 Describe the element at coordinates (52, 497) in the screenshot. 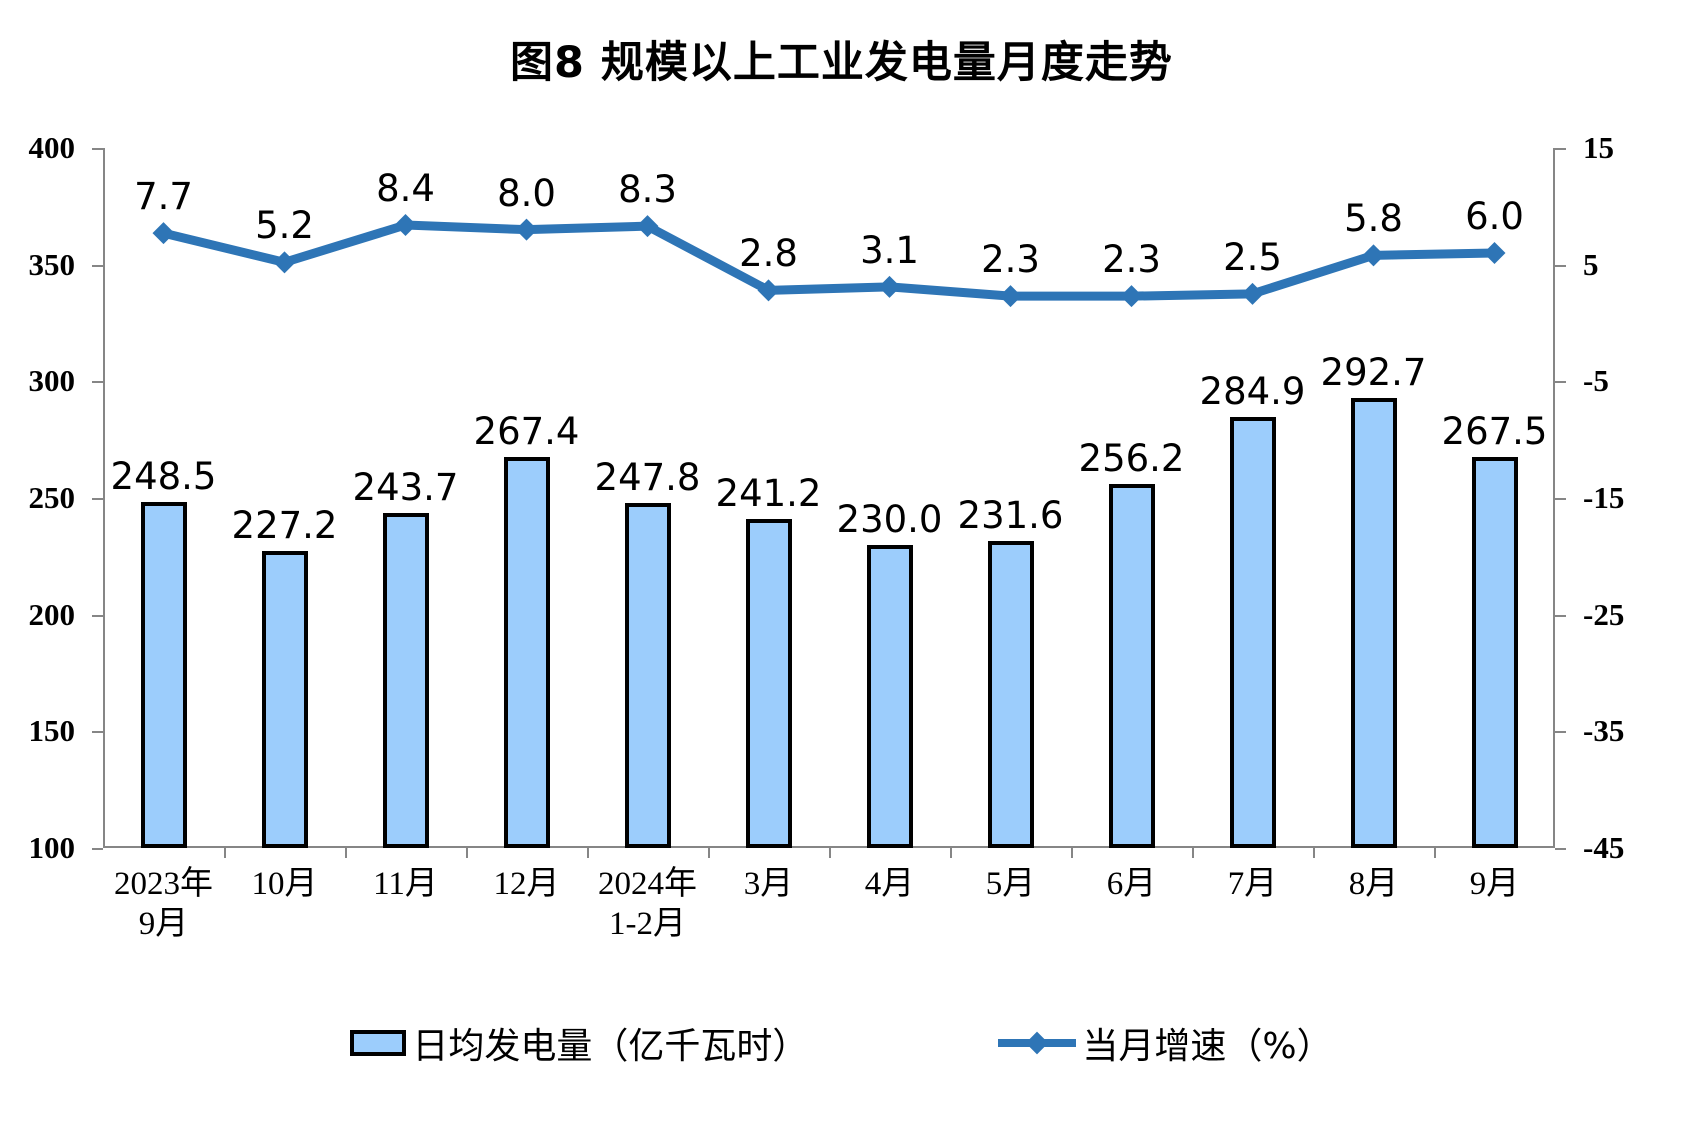

I see `left-axis-tick-label: 250` at that location.